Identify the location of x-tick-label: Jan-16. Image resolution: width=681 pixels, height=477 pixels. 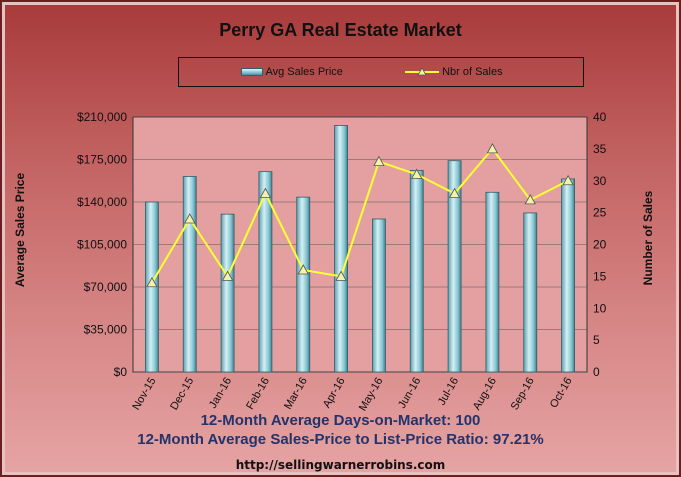
(220, 393).